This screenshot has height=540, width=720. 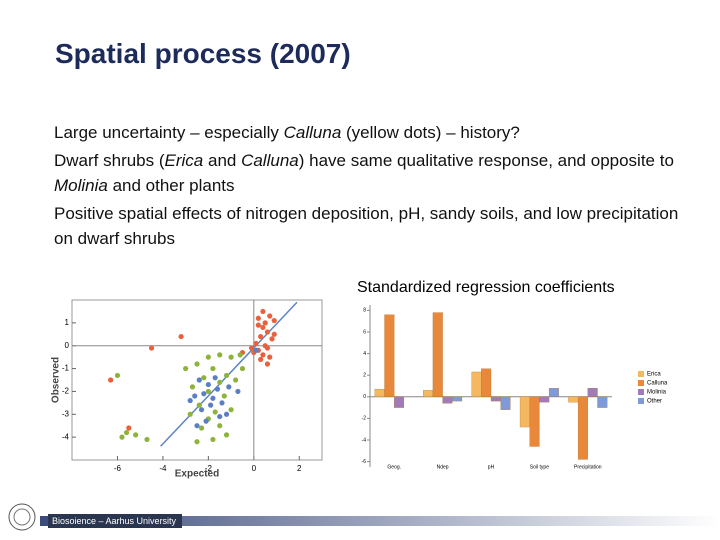 I want to click on x-tick-label: -4, so click(x=163, y=468).